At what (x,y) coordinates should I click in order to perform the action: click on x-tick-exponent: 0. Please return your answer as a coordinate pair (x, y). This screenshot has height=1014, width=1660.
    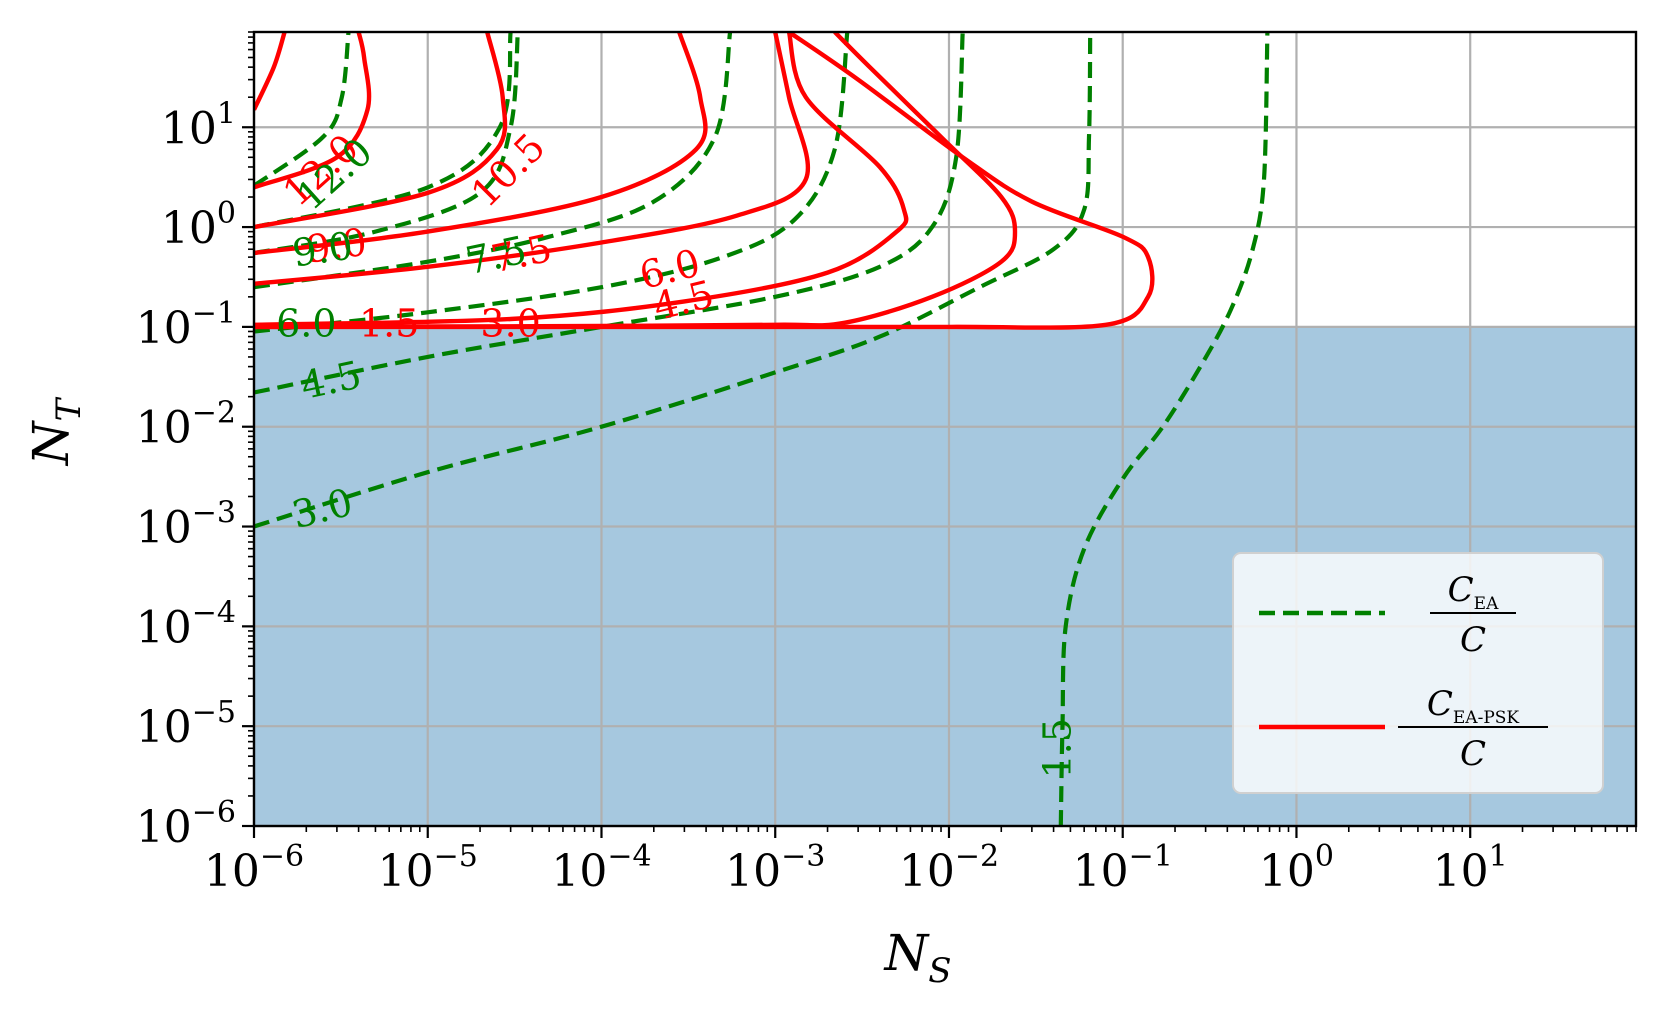
    Looking at the image, I should click on (1324, 856).